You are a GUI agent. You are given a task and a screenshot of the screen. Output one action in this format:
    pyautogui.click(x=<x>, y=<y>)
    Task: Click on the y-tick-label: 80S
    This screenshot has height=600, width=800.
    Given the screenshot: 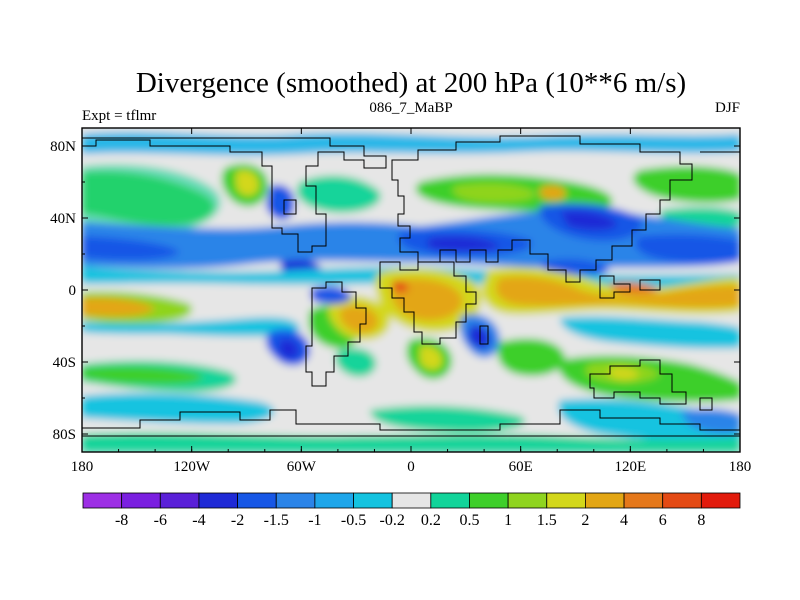 What is the action you would take?
    pyautogui.click(x=64, y=435)
    